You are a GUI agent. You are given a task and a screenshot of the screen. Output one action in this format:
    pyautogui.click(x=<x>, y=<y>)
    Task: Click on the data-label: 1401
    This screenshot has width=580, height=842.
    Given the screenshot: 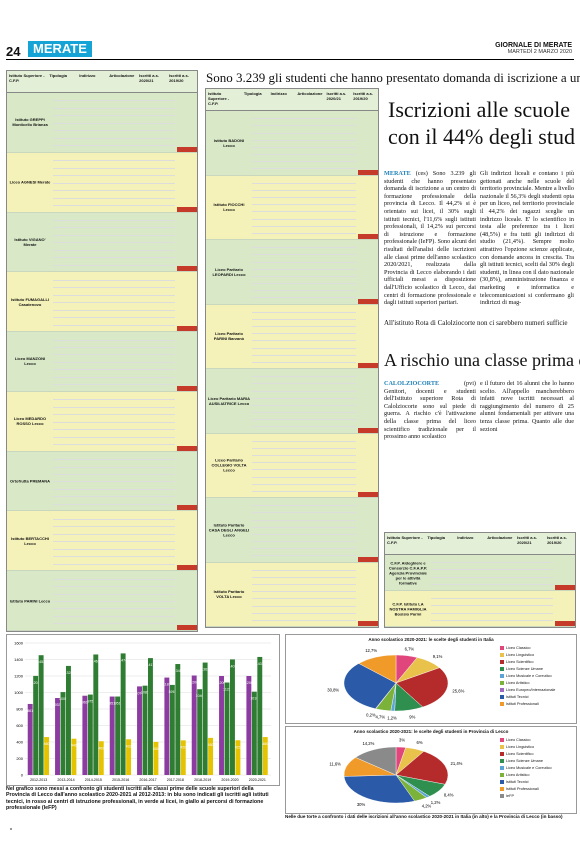 What is the action you would take?
    pyautogui.click(x=232, y=666)
    